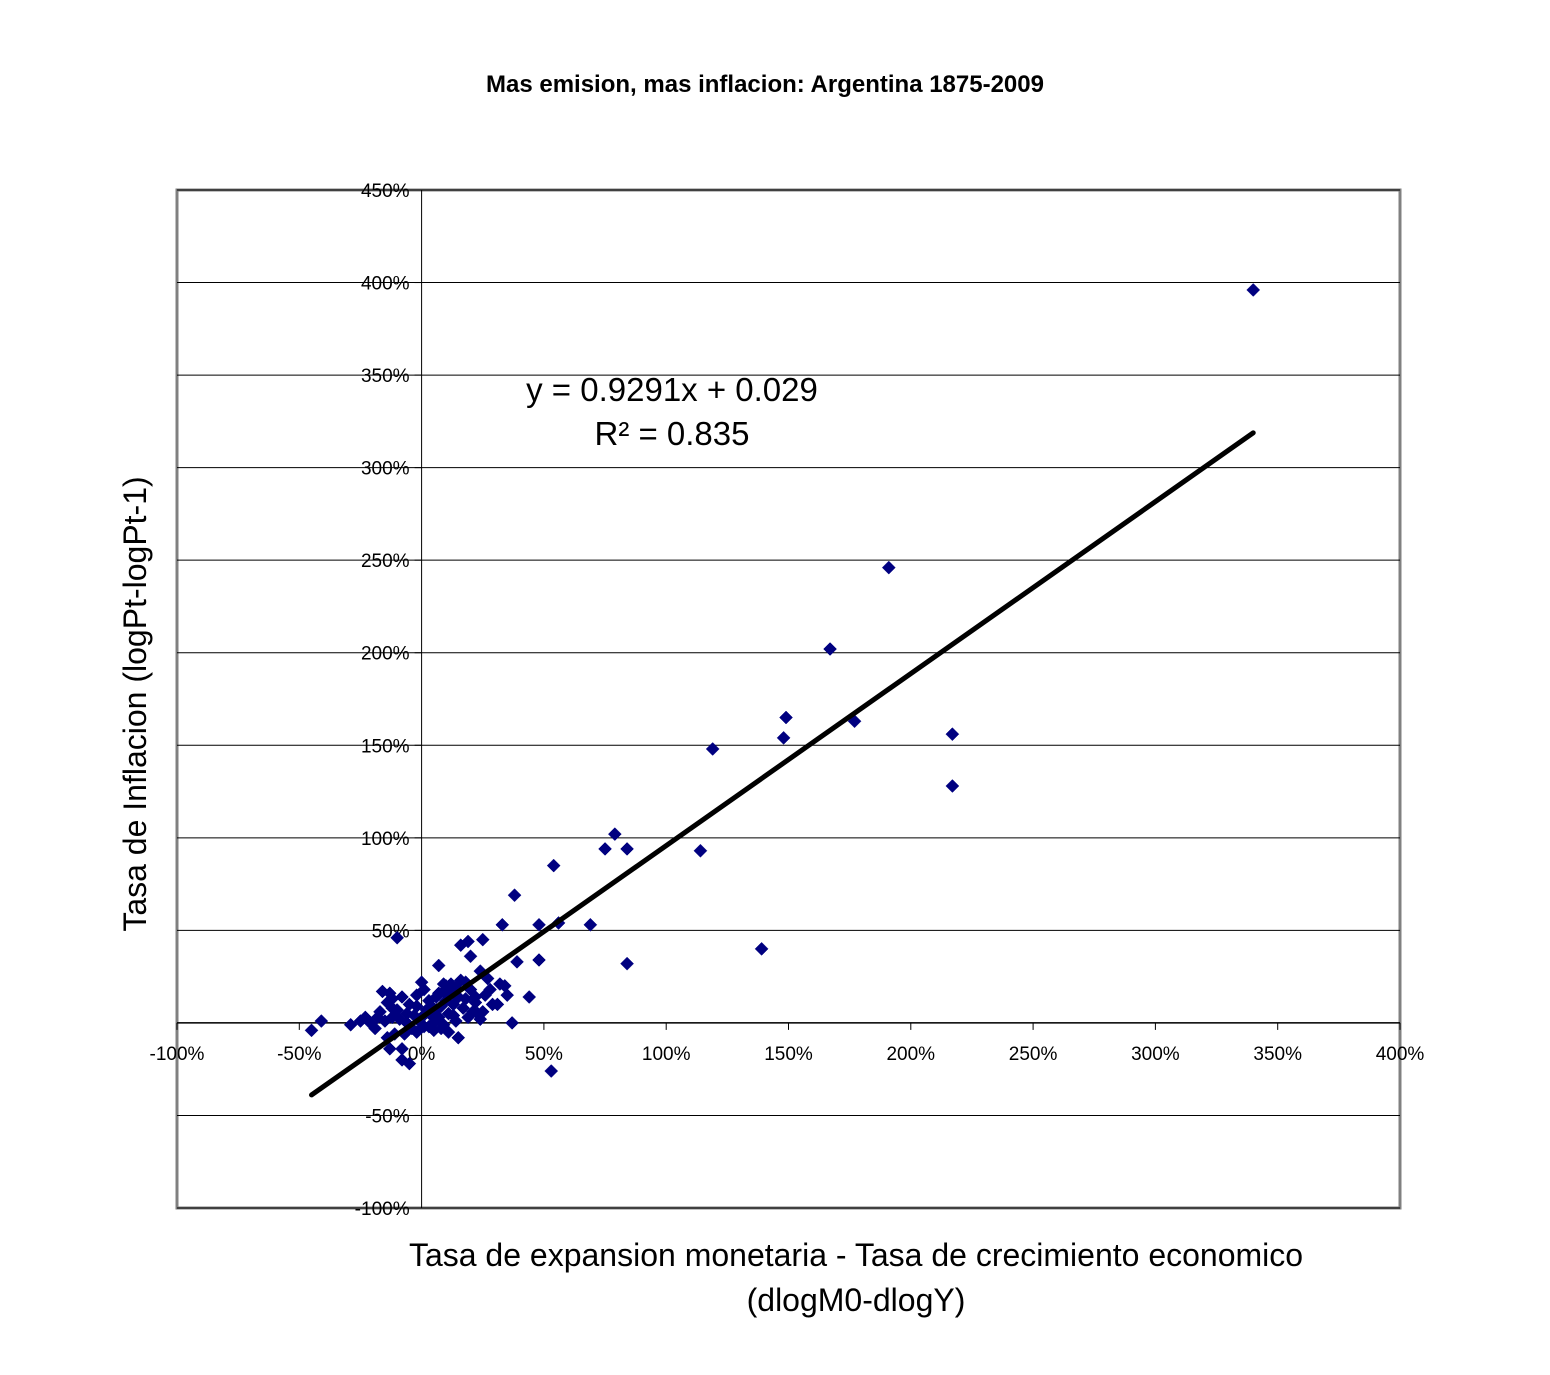 The width and height of the screenshot is (1550, 1375). Describe the element at coordinates (422, 1054) in the screenshot. I see `x-tick-label-2: 0%` at that location.